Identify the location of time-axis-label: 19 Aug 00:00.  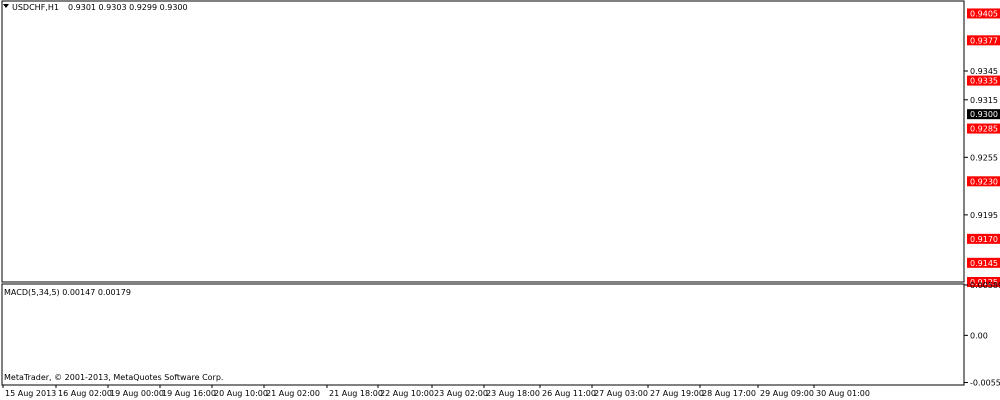
(137, 393).